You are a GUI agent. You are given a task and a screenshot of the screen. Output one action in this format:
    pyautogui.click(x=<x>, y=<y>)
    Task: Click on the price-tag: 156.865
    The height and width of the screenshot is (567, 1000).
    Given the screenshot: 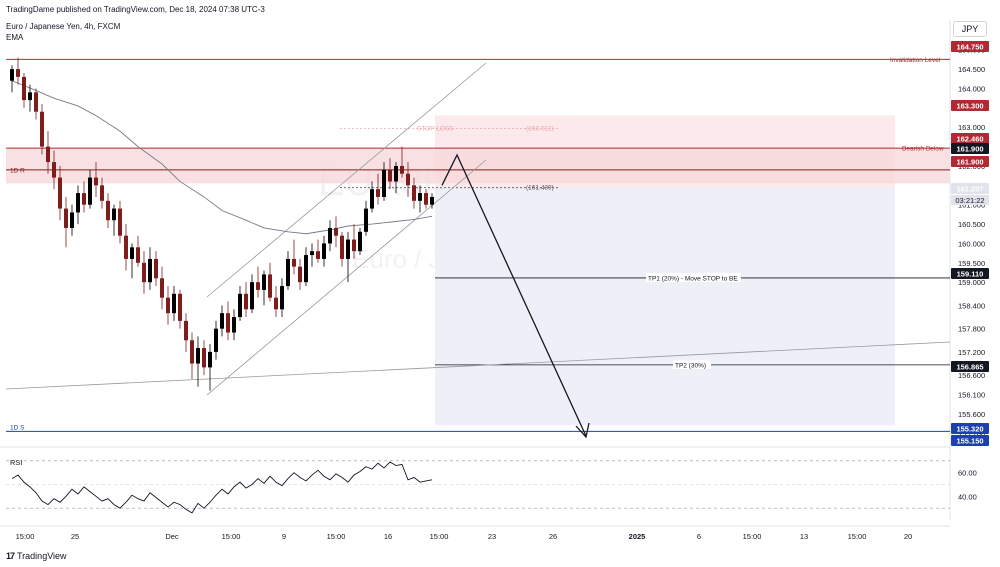 What is the action you would take?
    pyautogui.click(x=969, y=367)
    